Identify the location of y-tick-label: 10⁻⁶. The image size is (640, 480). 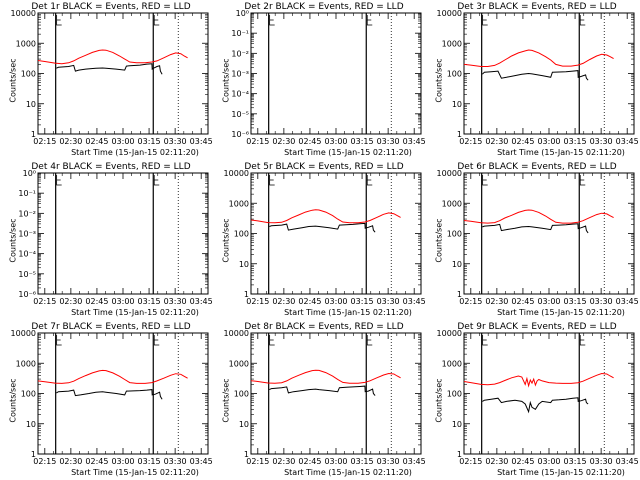
(27, 294).